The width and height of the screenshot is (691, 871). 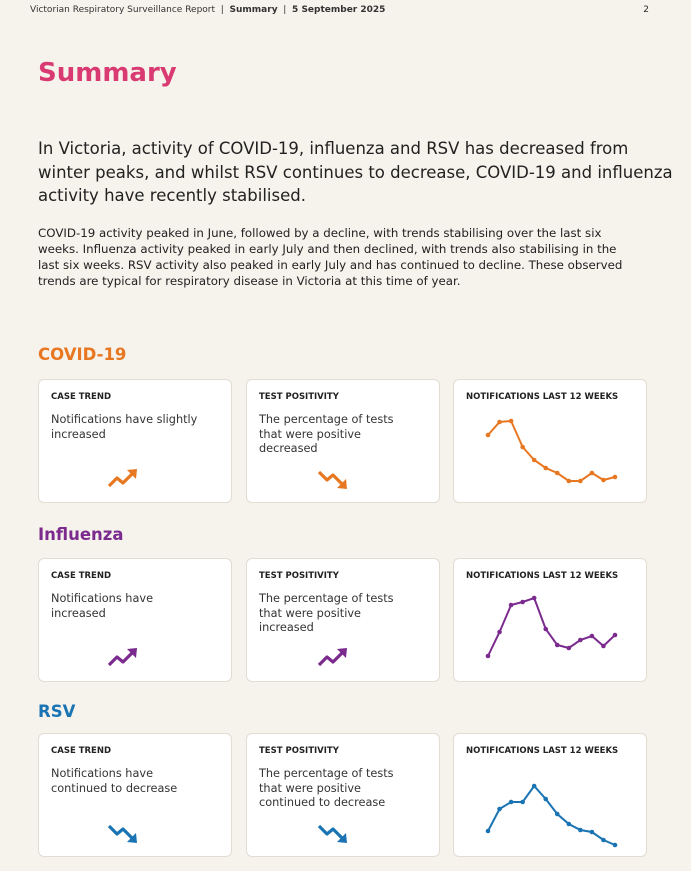 I want to click on section-heading: COVID-19, so click(x=82, y=354).